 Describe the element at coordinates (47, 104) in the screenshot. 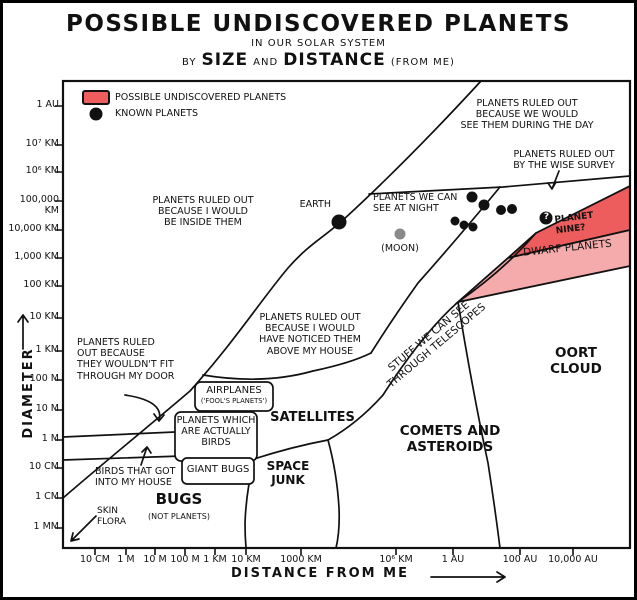

I see `y-tick-label: 1 AU` at that location.